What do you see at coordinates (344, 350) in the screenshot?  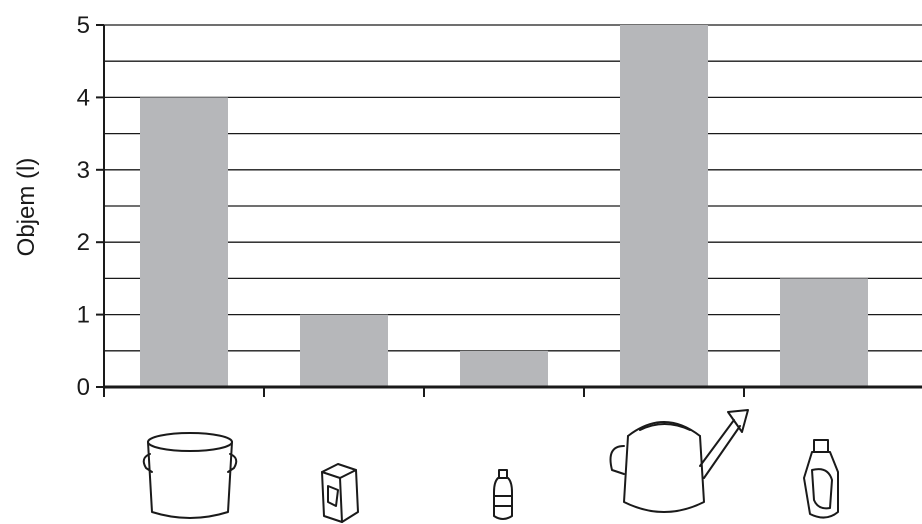 I see `bar-milk-carton` at bounding box center [344, 350].